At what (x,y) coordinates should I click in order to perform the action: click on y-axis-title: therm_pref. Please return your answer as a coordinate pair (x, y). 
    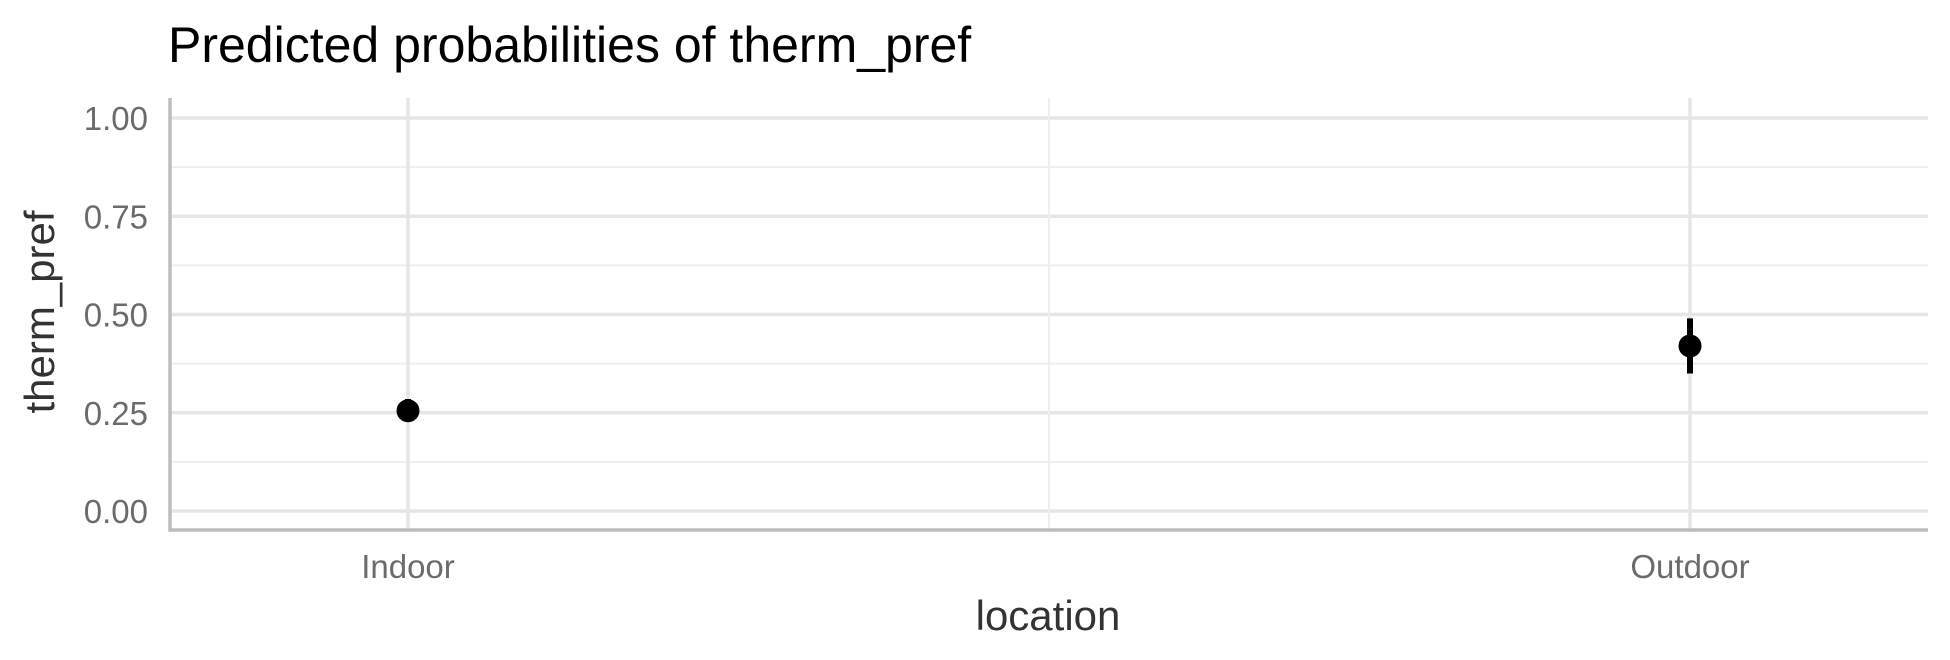
    Looking at the image, I should click on (39, 311).